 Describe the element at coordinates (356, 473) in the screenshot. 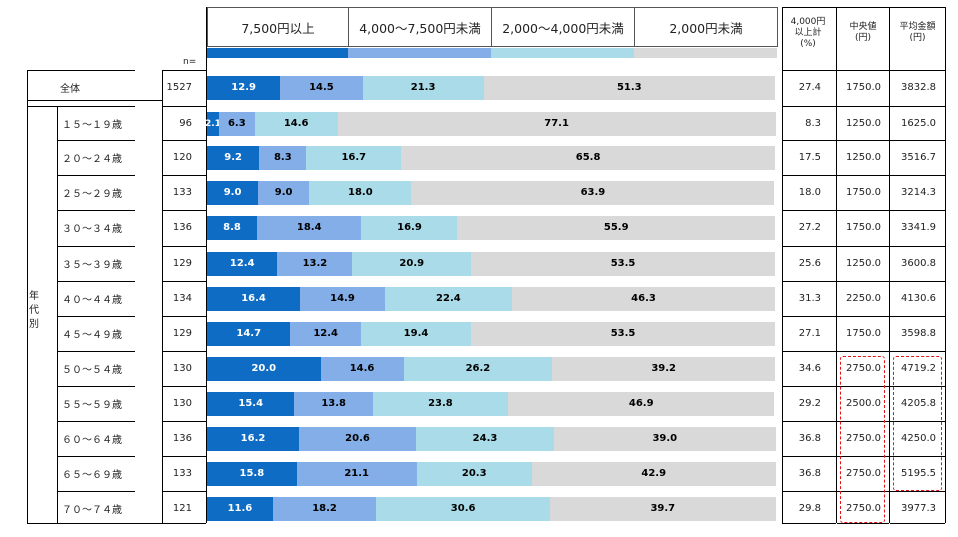

I see `bar-value-label: 21.1` at that location.